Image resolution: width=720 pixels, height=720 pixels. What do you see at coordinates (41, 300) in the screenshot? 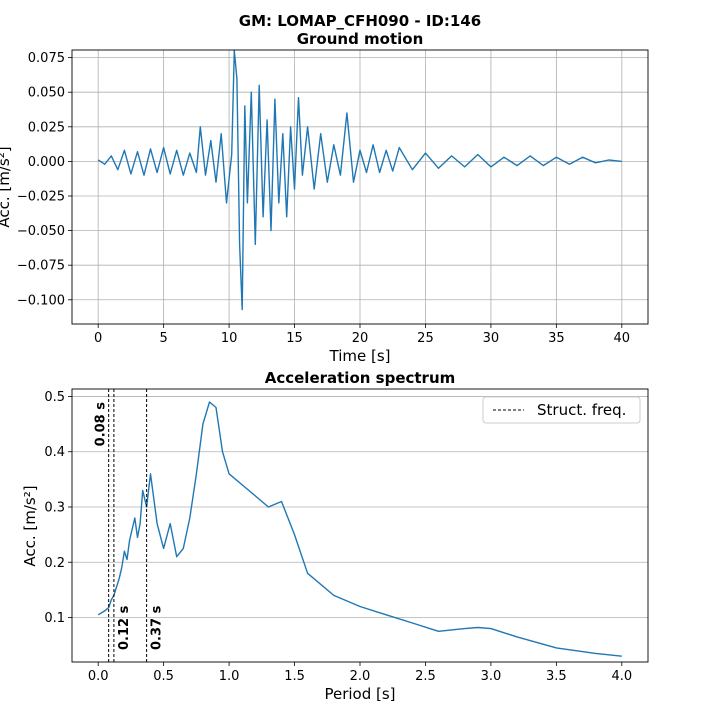
I see `ground-motion-y-tick-label: −0.100` at bounding box center [41, 300].